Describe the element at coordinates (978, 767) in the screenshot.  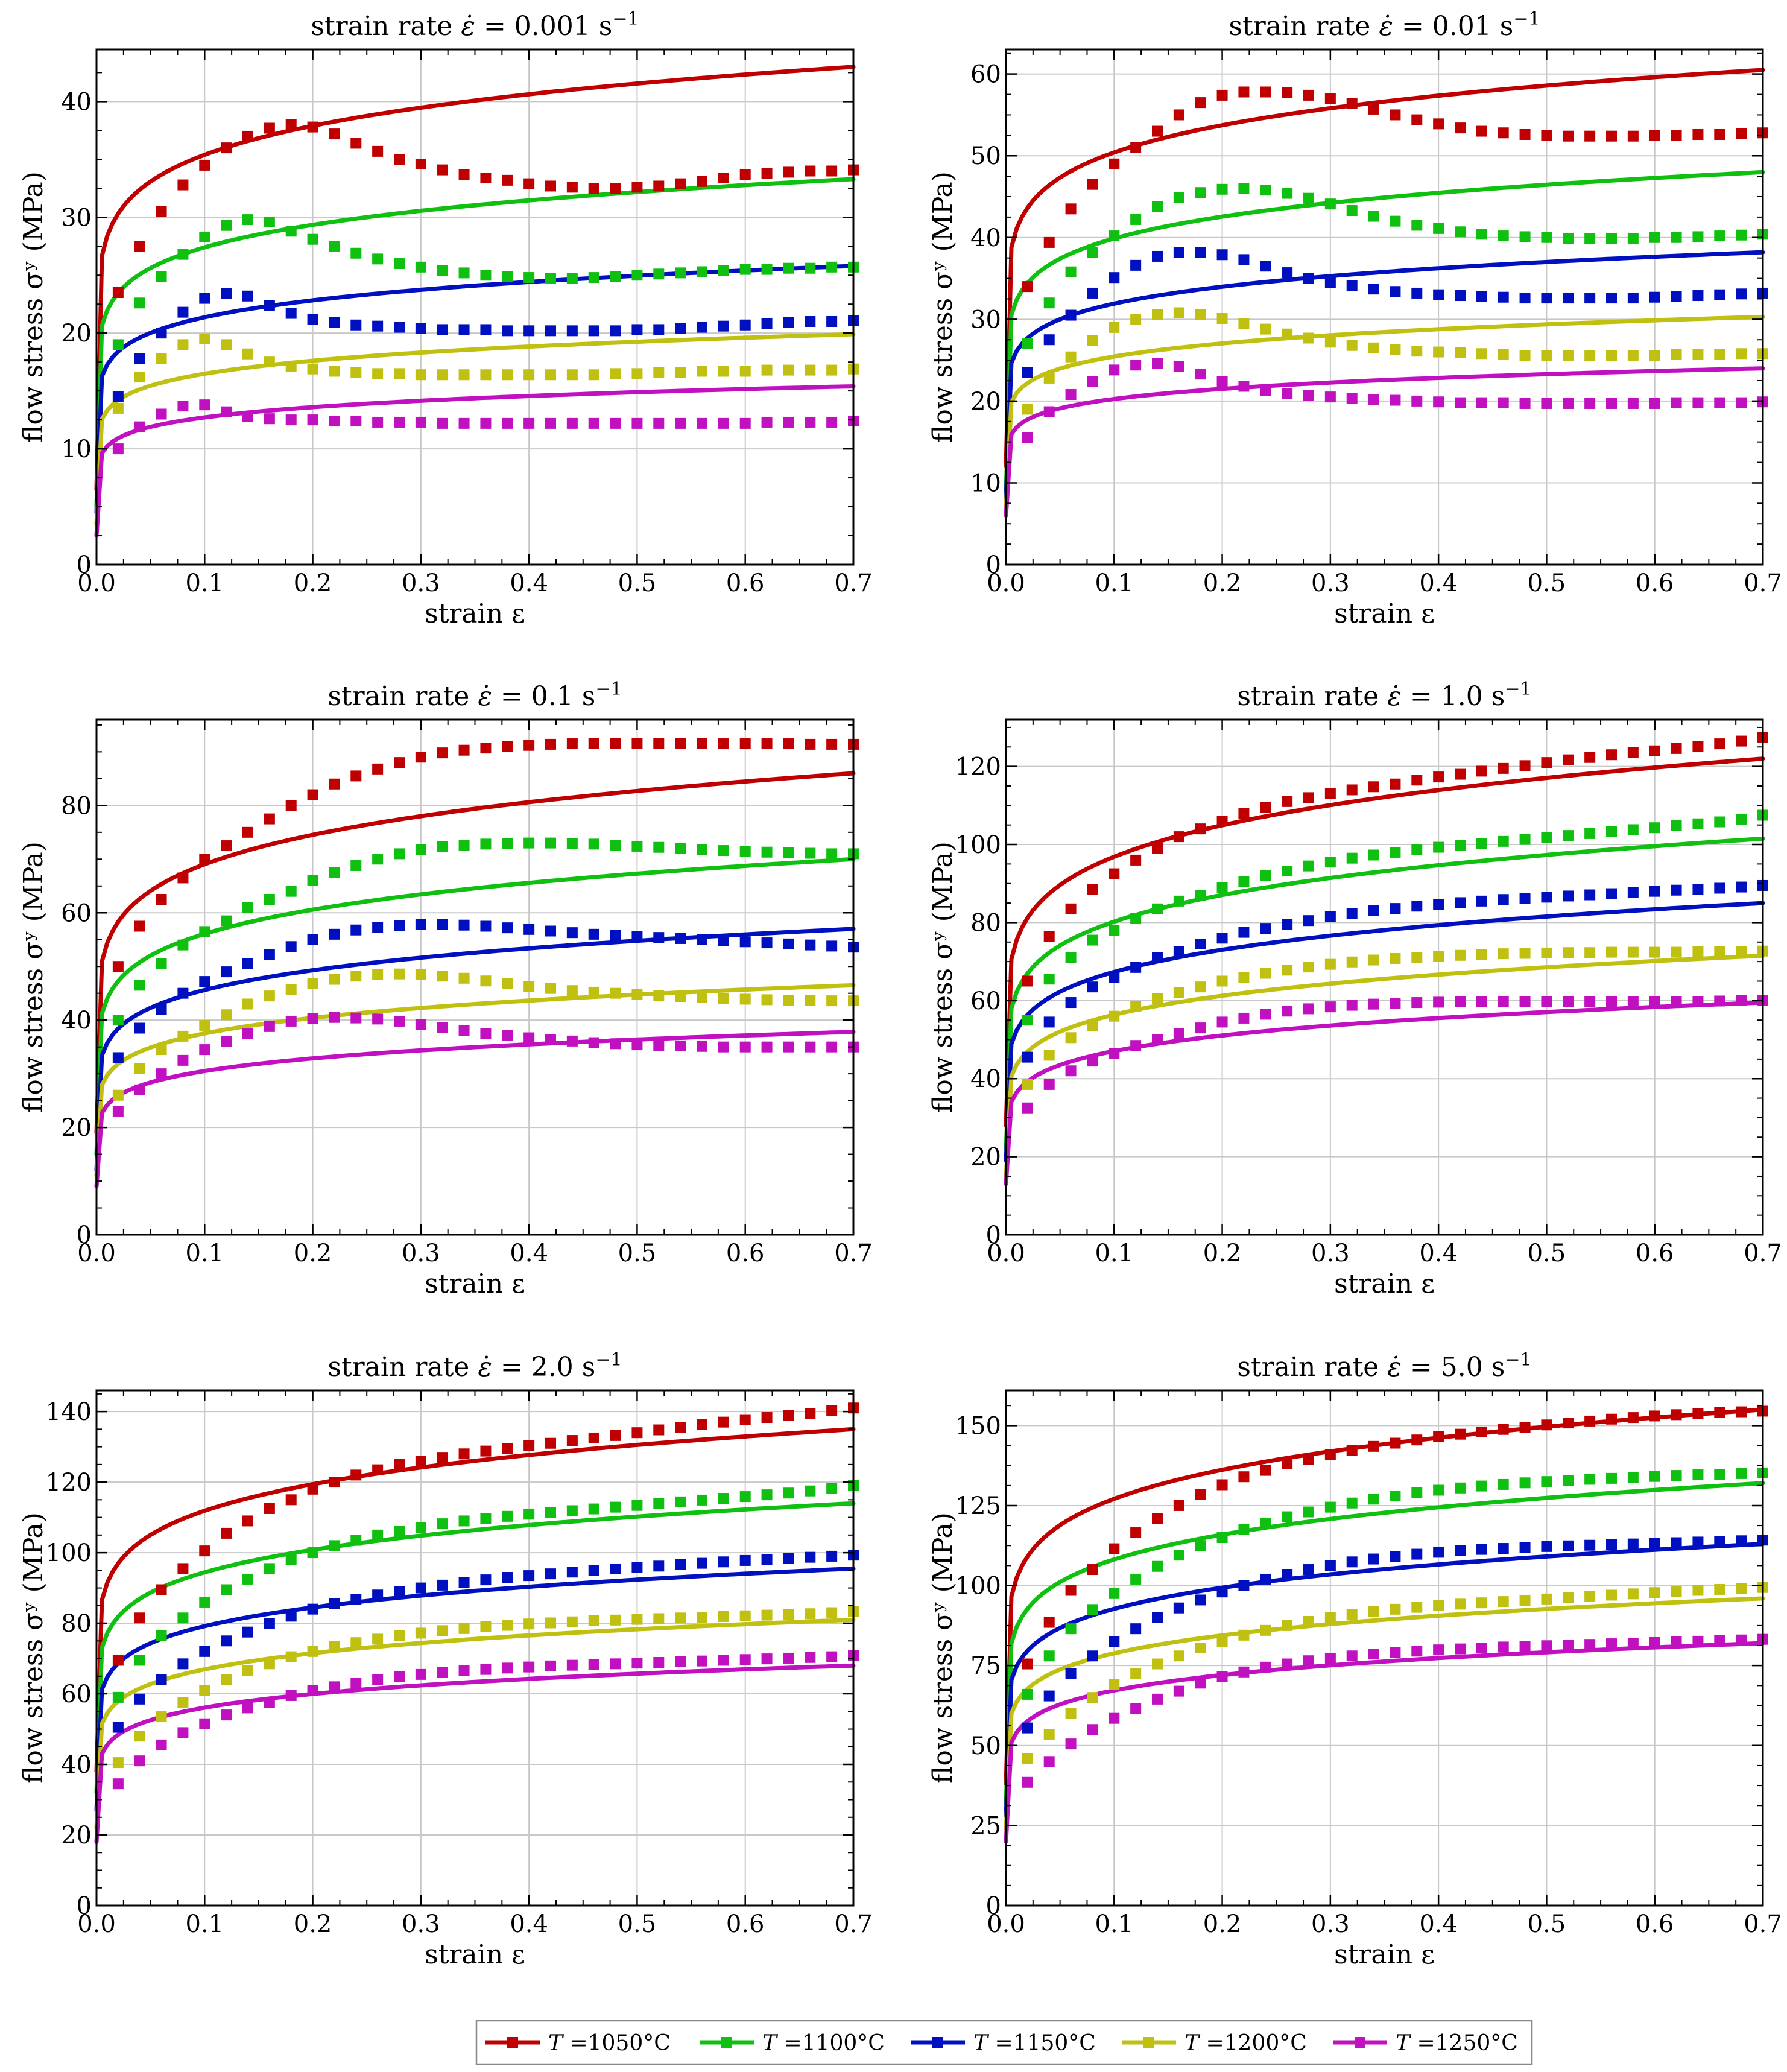
I see `y-tick-label: 120` at that location.